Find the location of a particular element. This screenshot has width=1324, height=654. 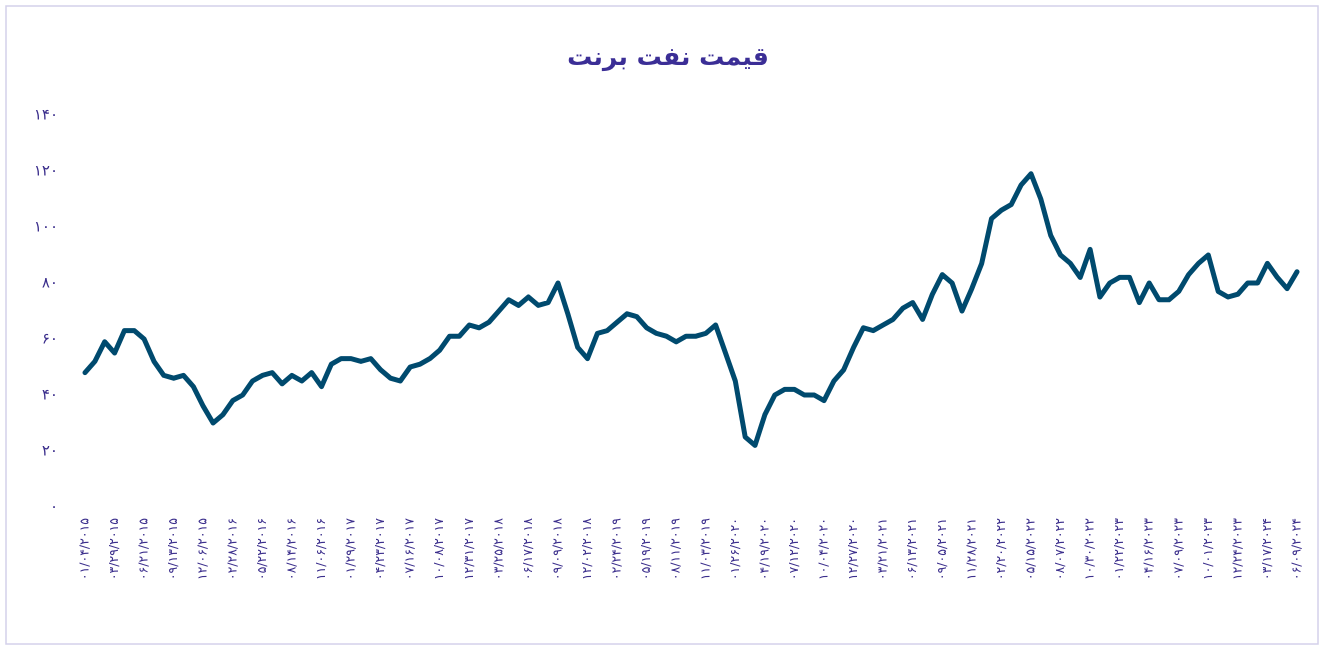

x-tick-label: ۰۱/۲۶/۲۰۲۰ is located at coordinates (734, 549).